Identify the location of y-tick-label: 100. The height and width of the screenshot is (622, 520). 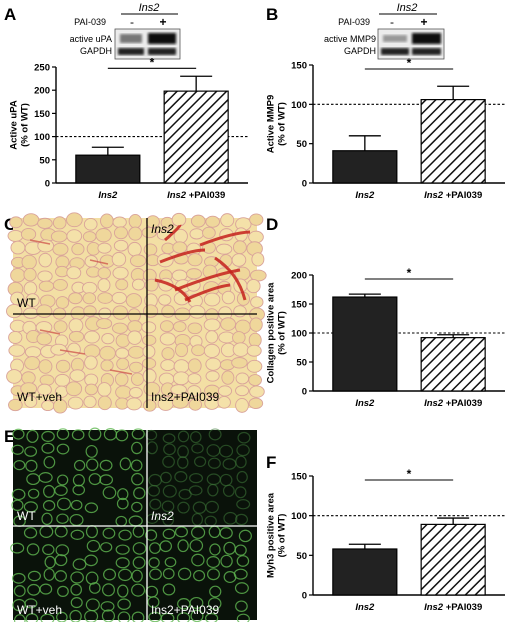
(42, 137).